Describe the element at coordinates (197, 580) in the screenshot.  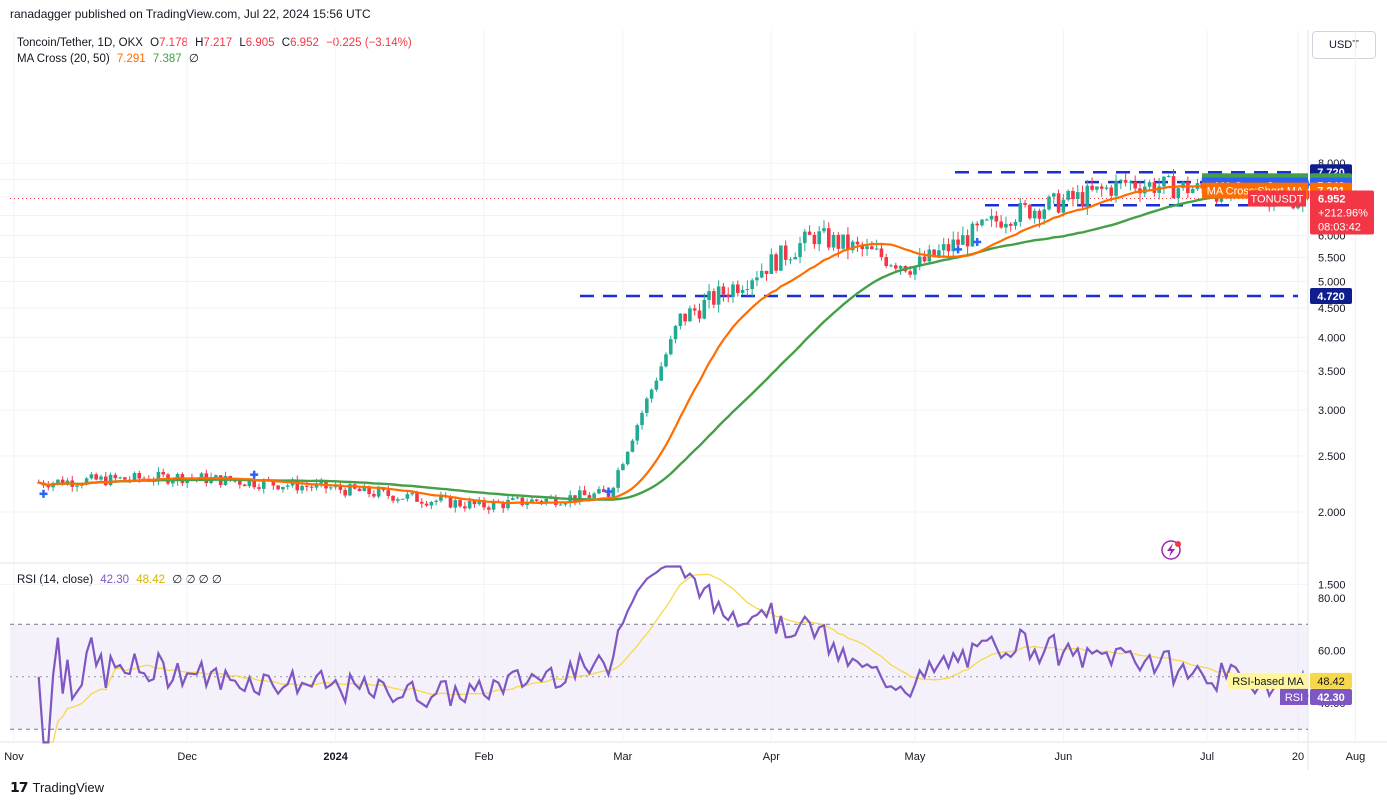
I see `rsi-extra-values: ∅ ∅ ∅ ∅` at that location.